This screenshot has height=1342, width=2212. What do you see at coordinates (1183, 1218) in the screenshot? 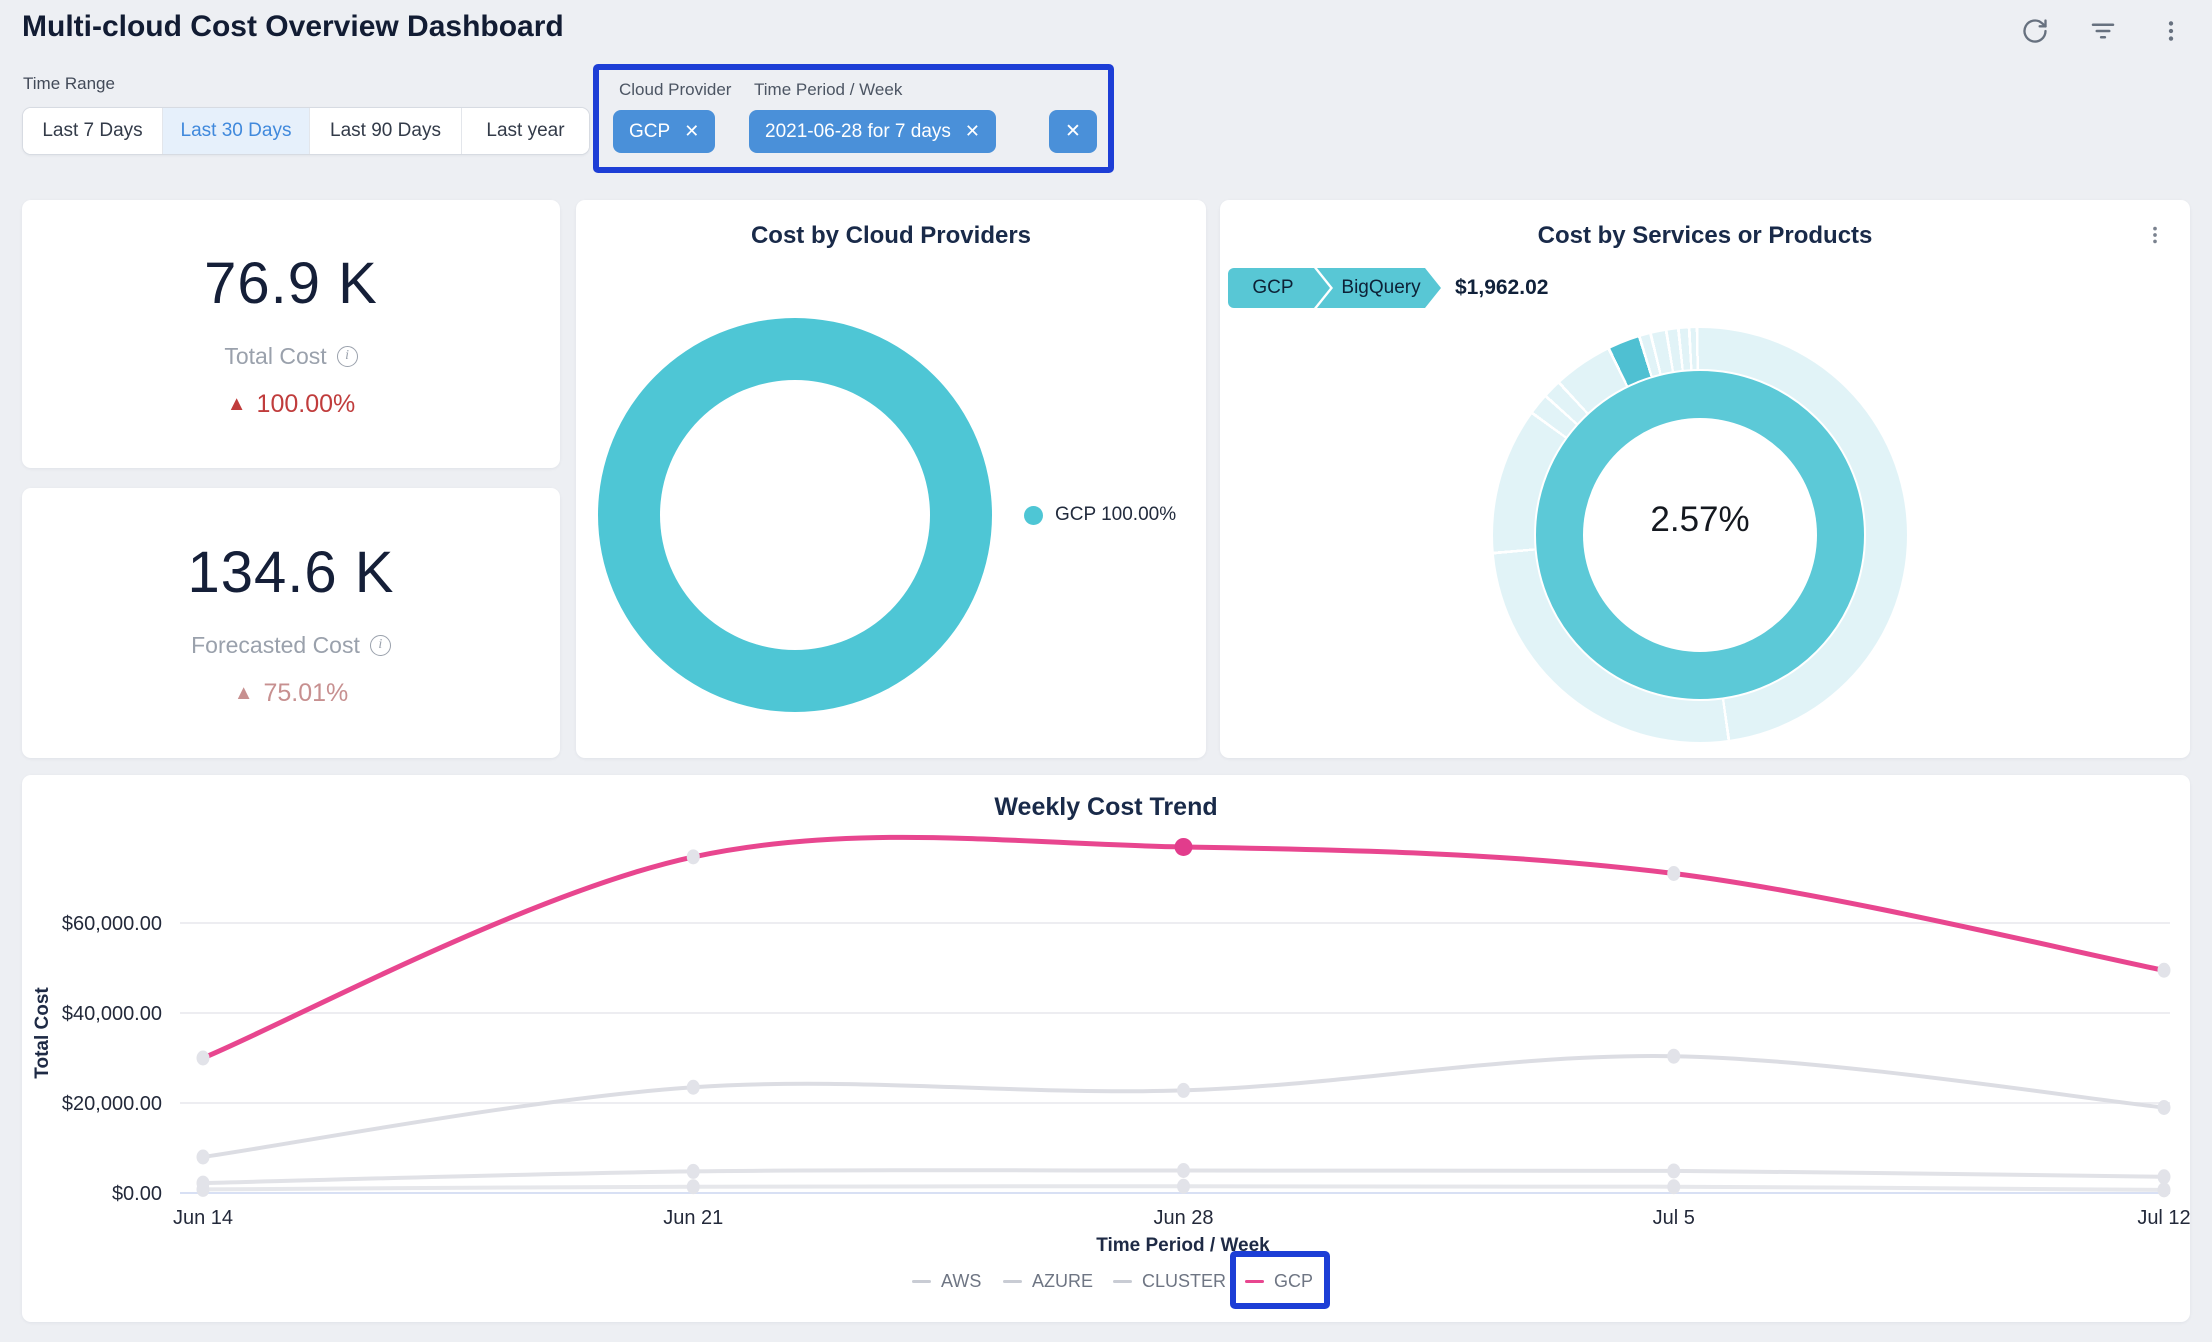
I see `svg-text: Jun 28` at bounding box center [1183, 1218].